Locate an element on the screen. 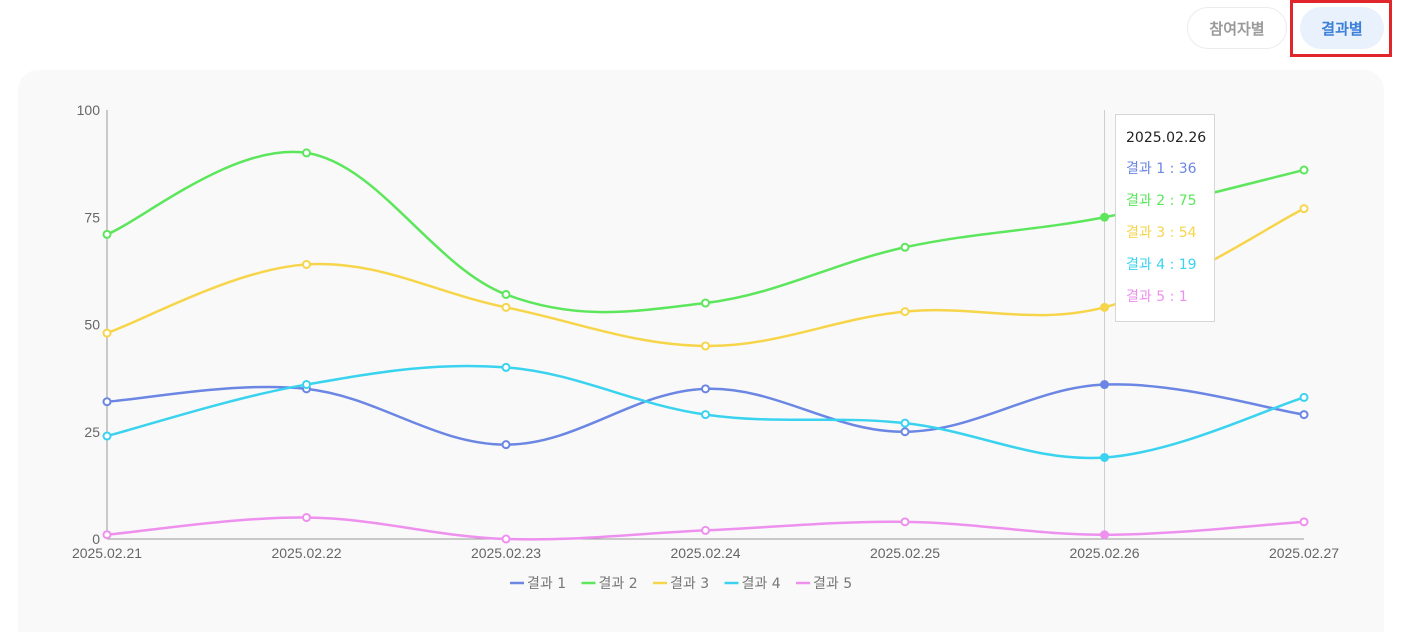 This screenshot has height=632, width=1405. tooltip-title: 2025.02.26 is located at coordinates (1166, 138).